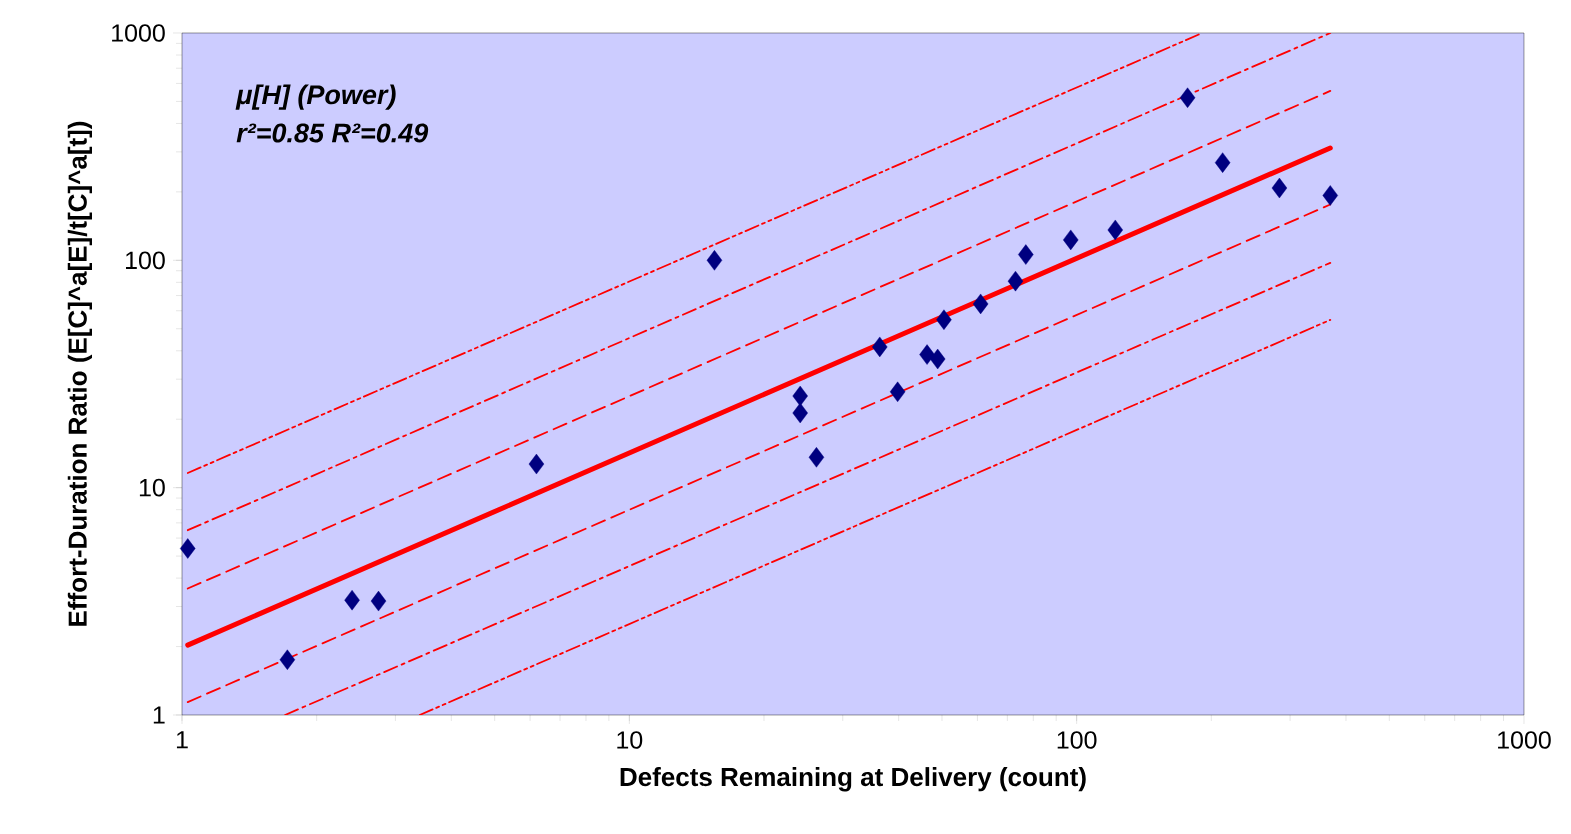 This screenshot has height=834, width=1571. Describe the element at coordinates (138, 33) in the screenshot. I see `y-tick-label: 1000` at that location.